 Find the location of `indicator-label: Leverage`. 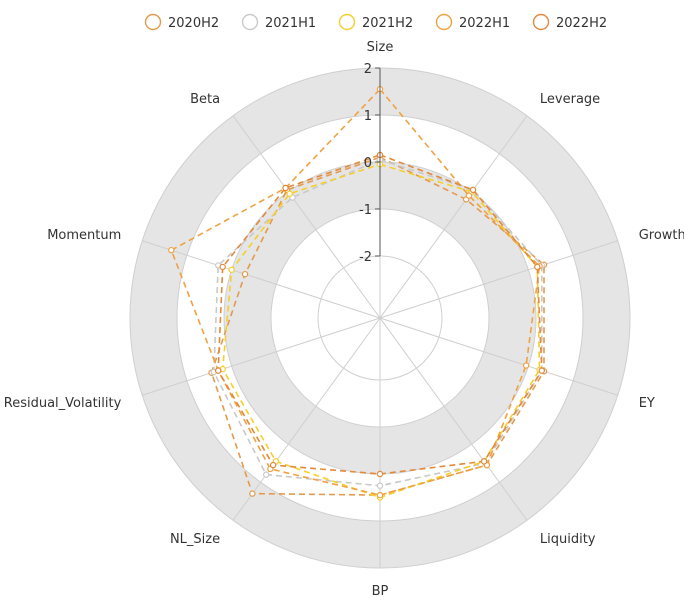

indicator-label: Leverage is located at coordinates (570, 99).